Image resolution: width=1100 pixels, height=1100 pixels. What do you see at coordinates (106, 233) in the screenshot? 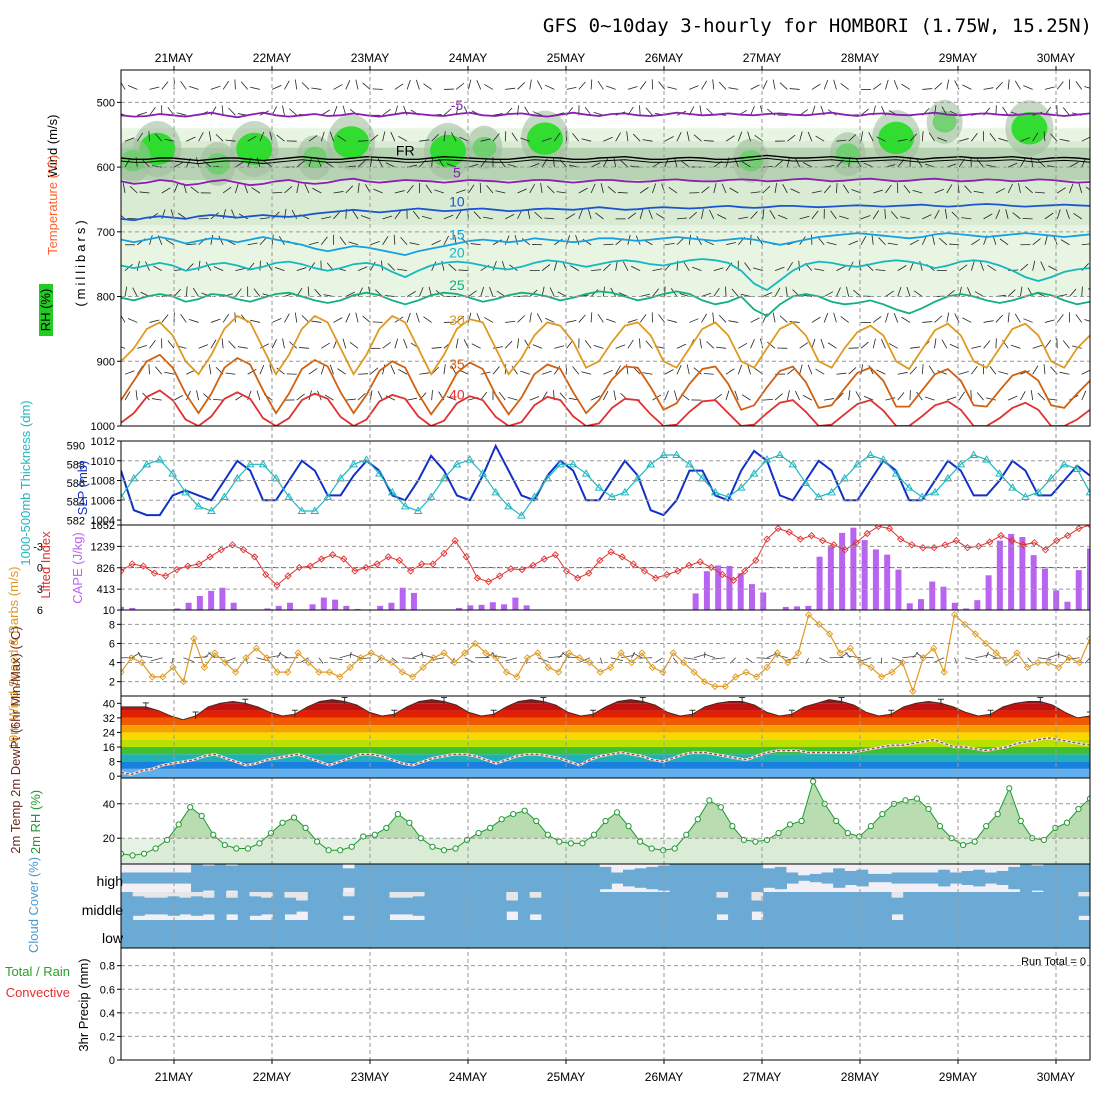
I see `tick-label: 700` at bounding box center [106, 233].